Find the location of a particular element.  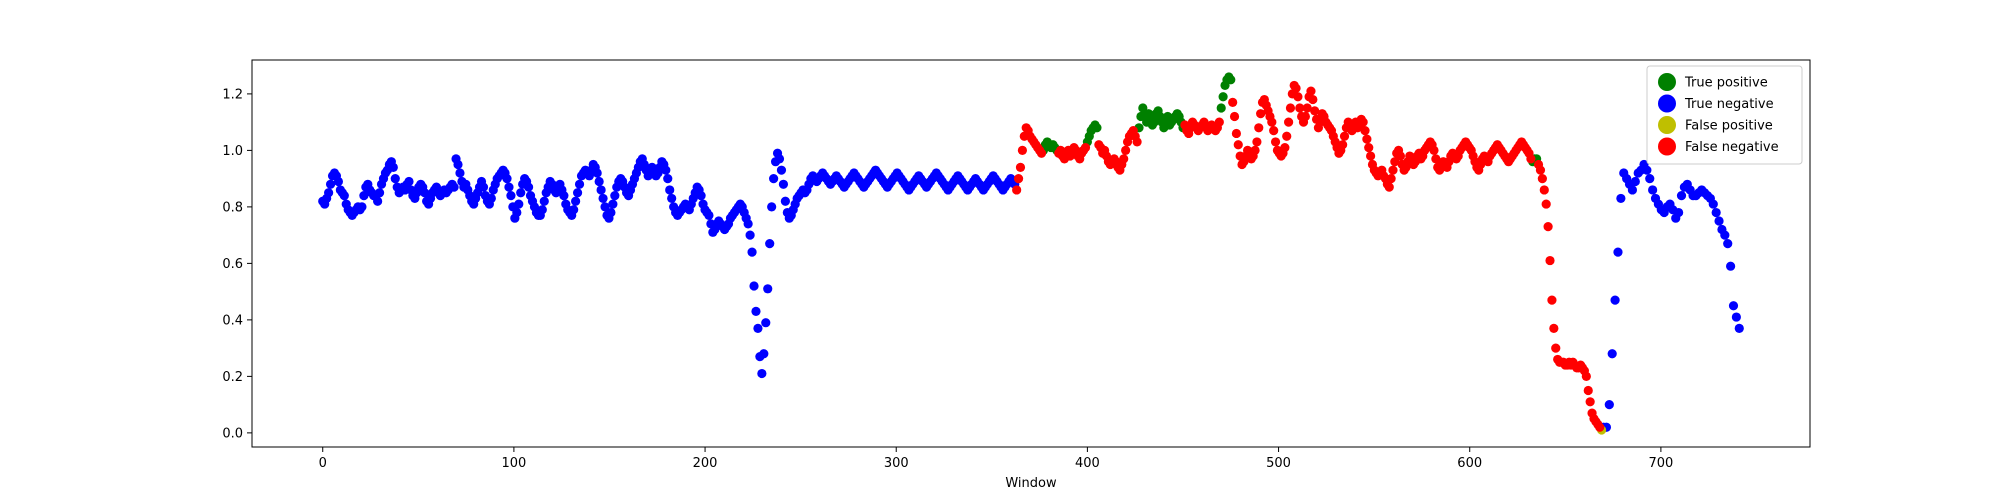

x-axis-title: Window is located at coordinates (1031, 483).